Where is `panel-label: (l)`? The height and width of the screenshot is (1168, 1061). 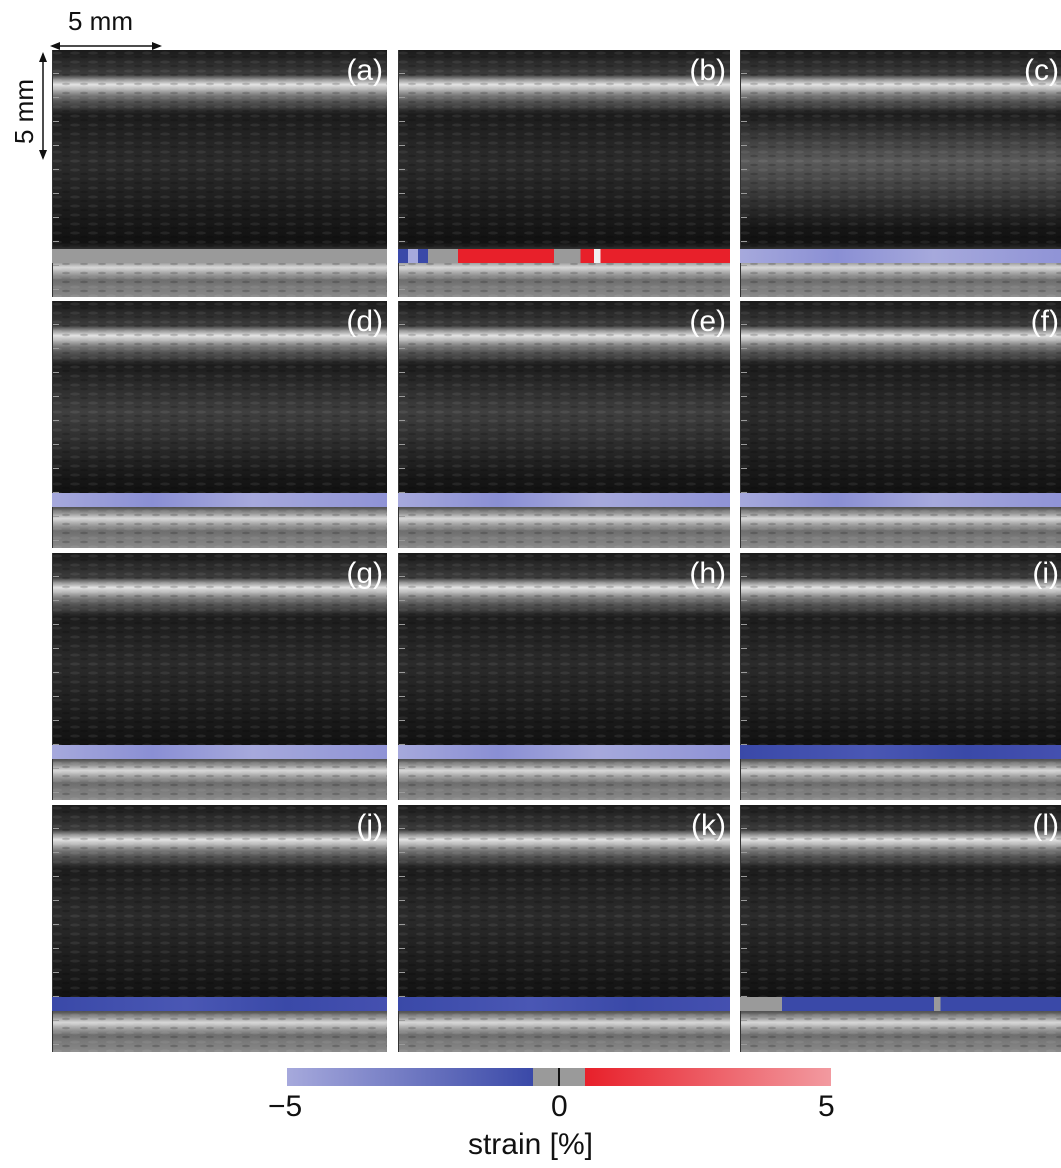
panel-label: (l) is located at coordinates (1045, 825).